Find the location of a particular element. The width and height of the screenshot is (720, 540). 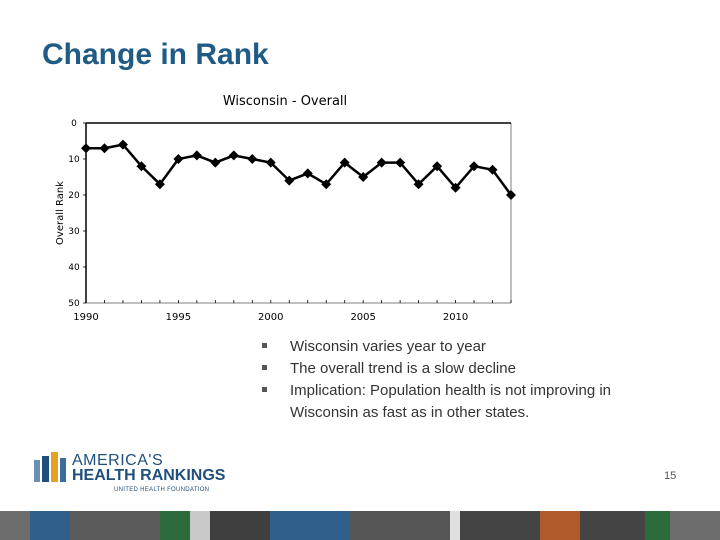

series-markers is located at coordinates (298, 169).